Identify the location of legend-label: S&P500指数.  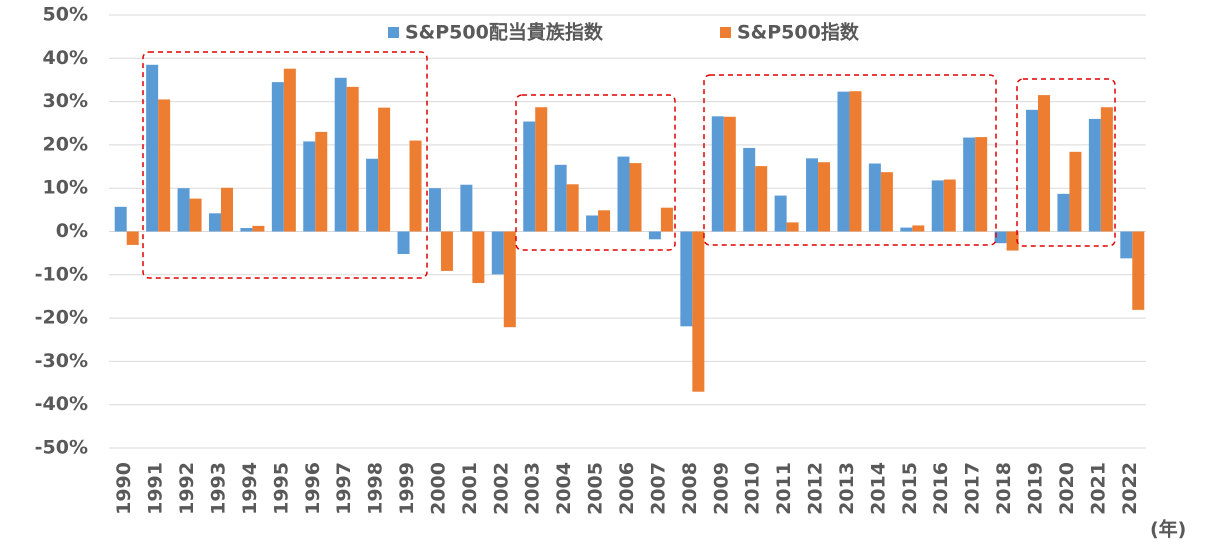
(798, 32).